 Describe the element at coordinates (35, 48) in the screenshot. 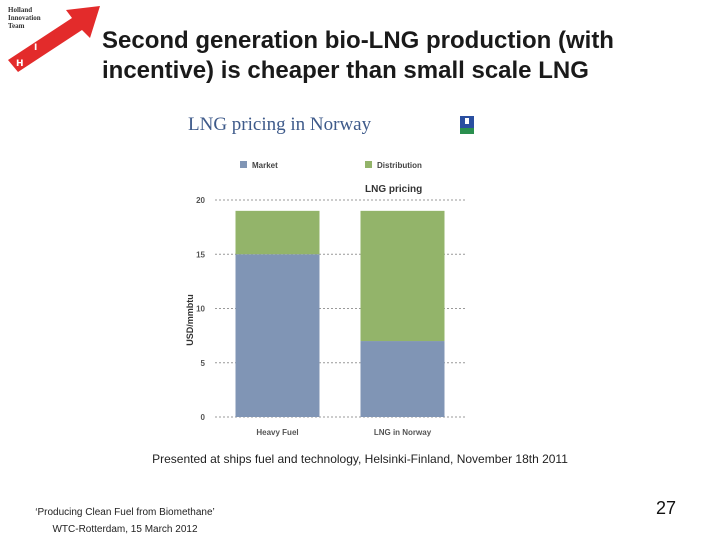

I see `logo-letter-i: I` at that location.